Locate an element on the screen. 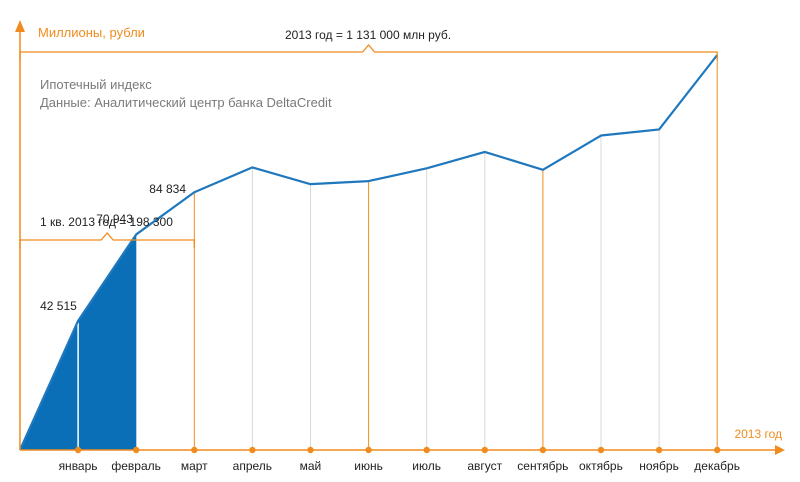  year-brace is located at coordinates (368, 52).